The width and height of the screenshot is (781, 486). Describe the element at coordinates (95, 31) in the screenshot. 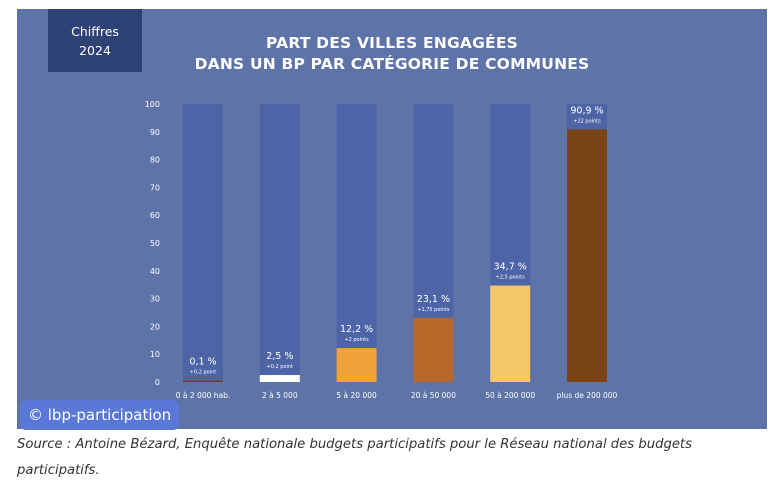

I see `year-badge-label: Chiffres` at that location.